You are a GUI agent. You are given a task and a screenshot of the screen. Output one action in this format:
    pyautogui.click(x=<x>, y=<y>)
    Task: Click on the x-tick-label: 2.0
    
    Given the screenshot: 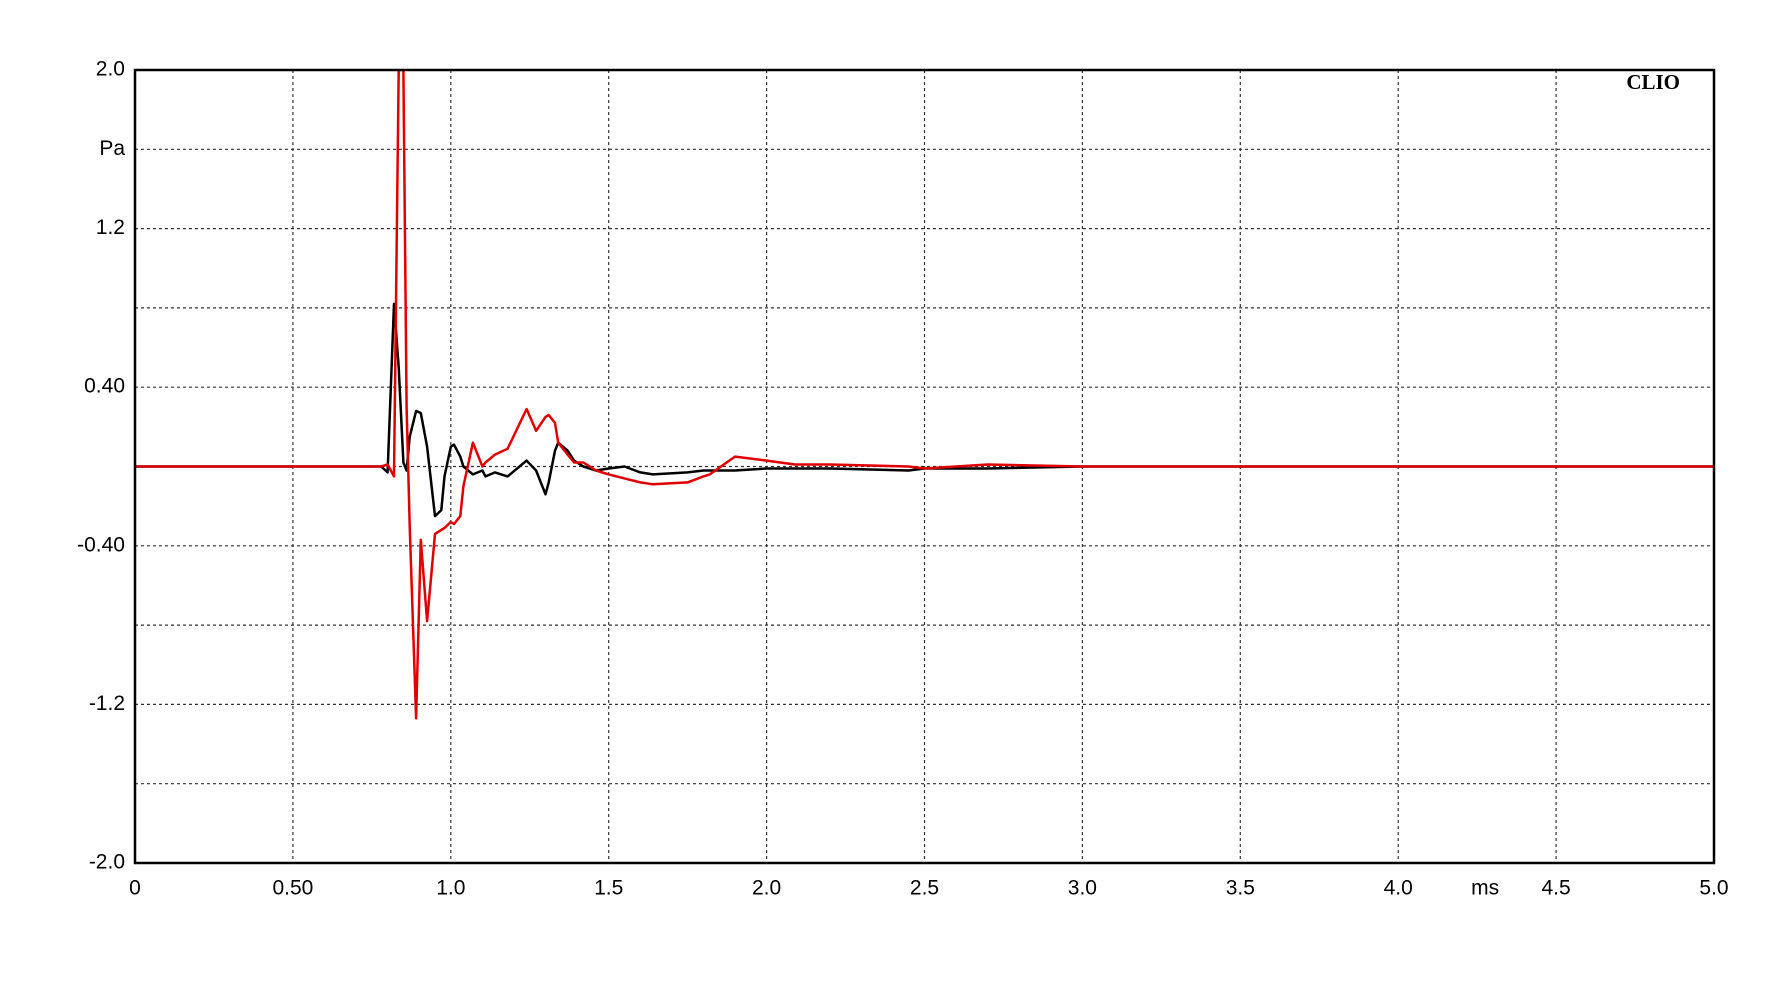 What is the action you would take?
    pyautogui.click(x=766, y=888)
    